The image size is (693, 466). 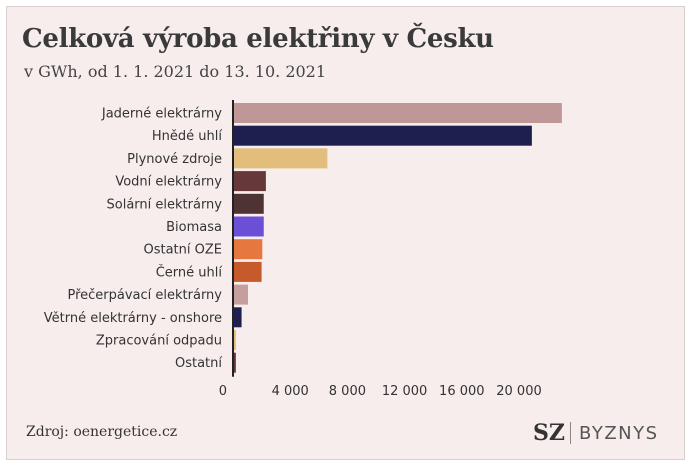 What do you see at coordinates (198, 363) in the screenshot?
I see `category-label: Ostatní` at bounding box center [198, 363].